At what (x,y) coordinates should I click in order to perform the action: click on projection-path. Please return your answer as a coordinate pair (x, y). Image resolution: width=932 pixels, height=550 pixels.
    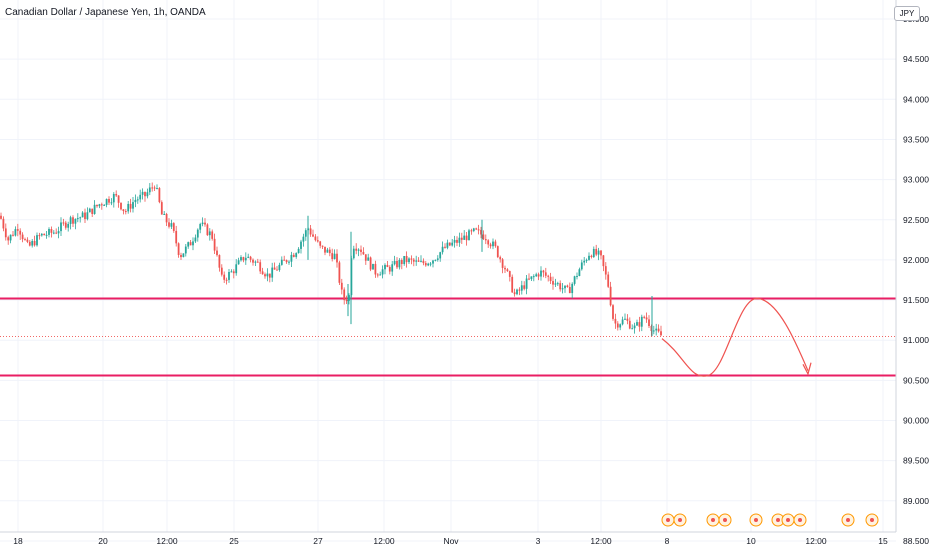
    Looking at the image, I should click on (736, 337).